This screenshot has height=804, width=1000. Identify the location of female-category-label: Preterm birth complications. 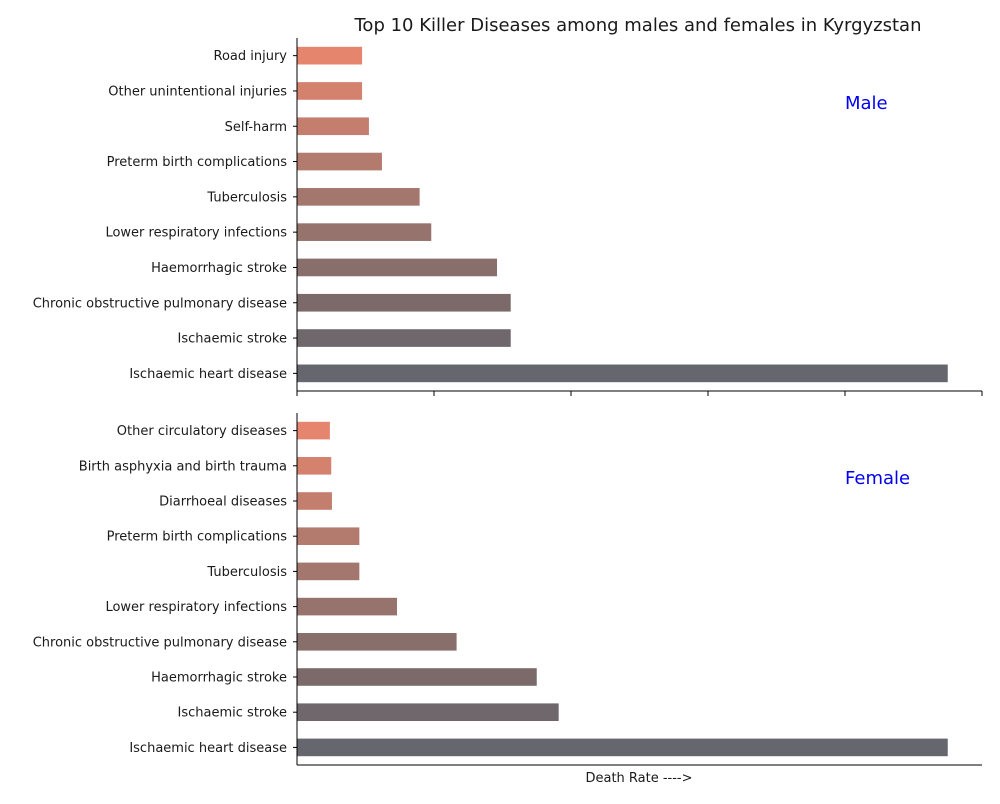
(197, 537).